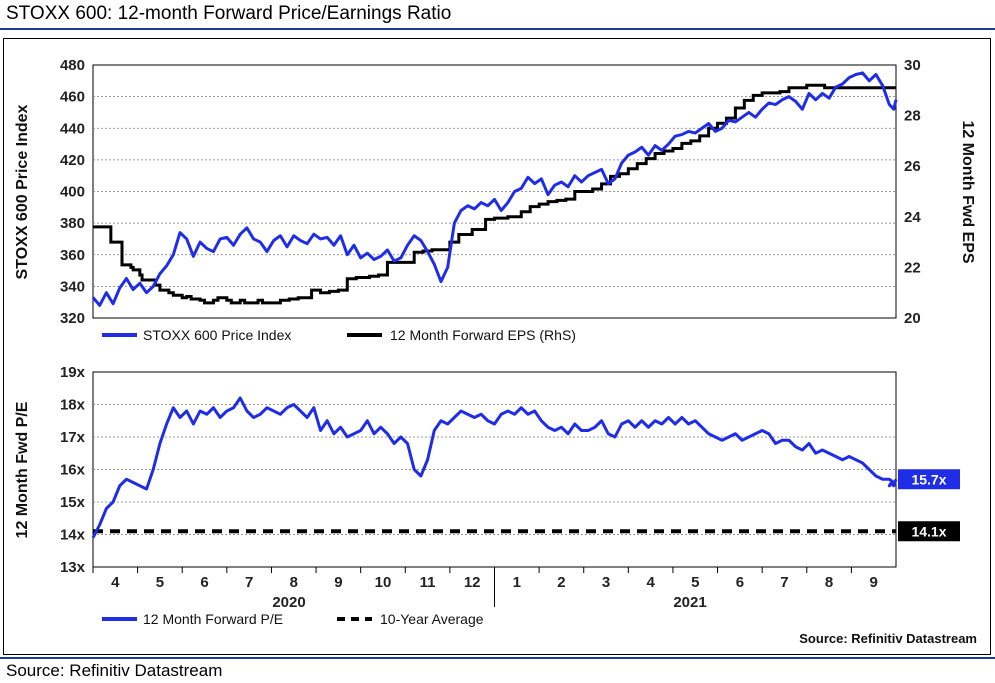  I want to click on top-right-tick-label: 24, so click(912, 217).